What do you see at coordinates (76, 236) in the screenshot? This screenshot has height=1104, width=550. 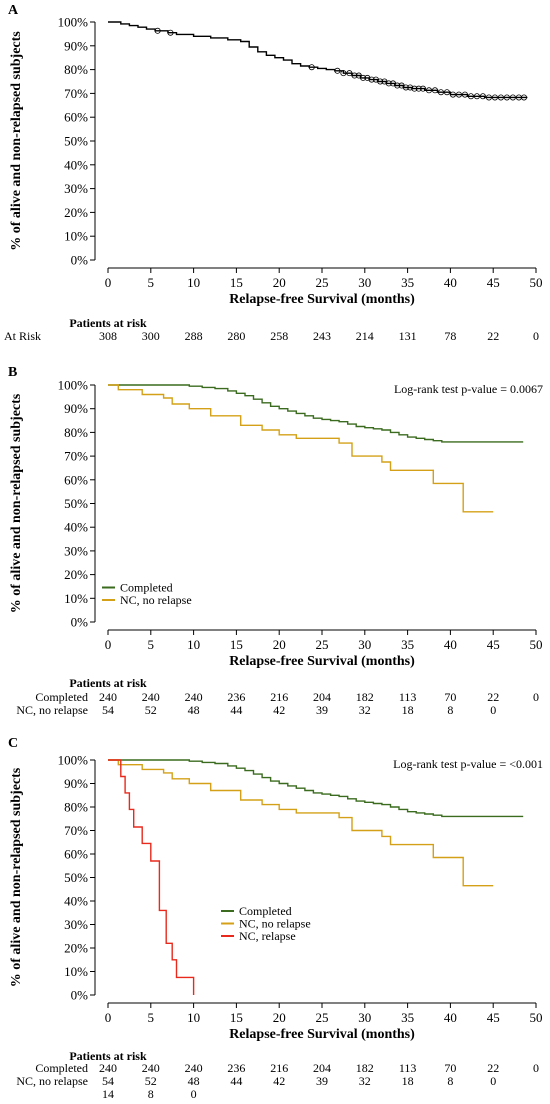 I see `y-tick-label: 10%` at bounding box center [76, 236].